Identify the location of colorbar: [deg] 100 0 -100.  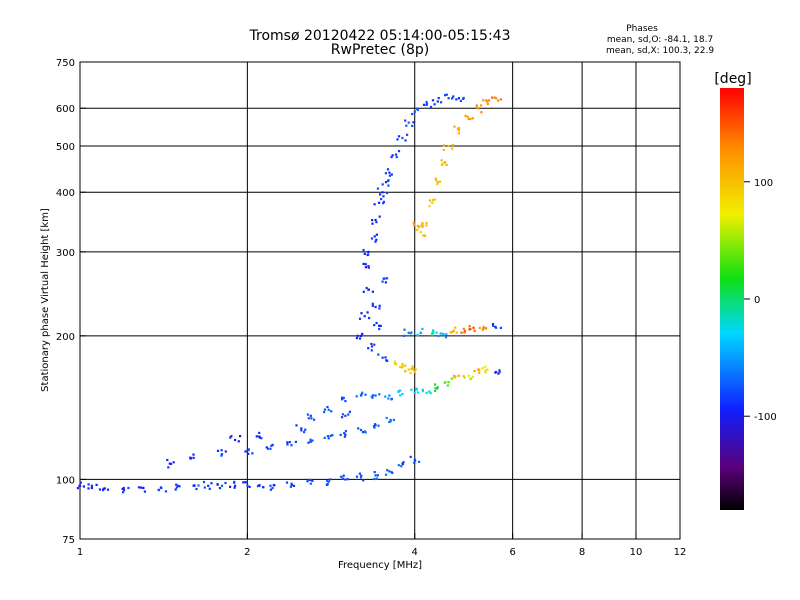
(745, 290).